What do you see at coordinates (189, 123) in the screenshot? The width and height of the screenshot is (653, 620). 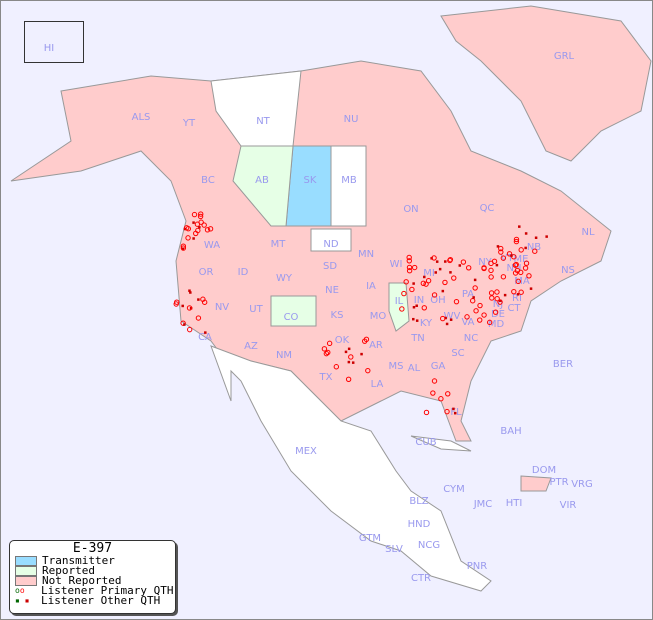 I see `region-label-YT: YT` at bounding box center [189, 123].